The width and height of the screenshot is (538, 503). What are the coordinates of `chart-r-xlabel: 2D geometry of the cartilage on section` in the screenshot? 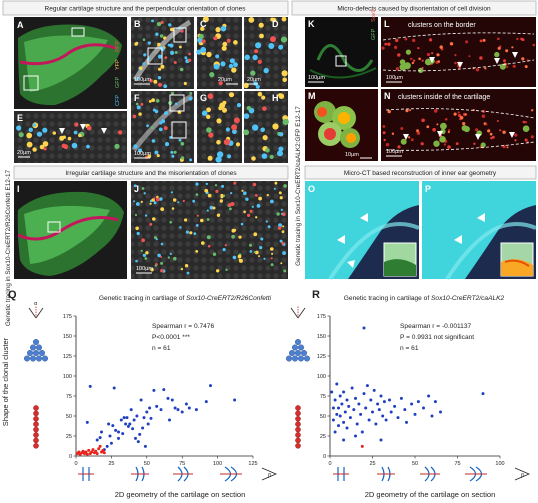 It's located at (430, 494).